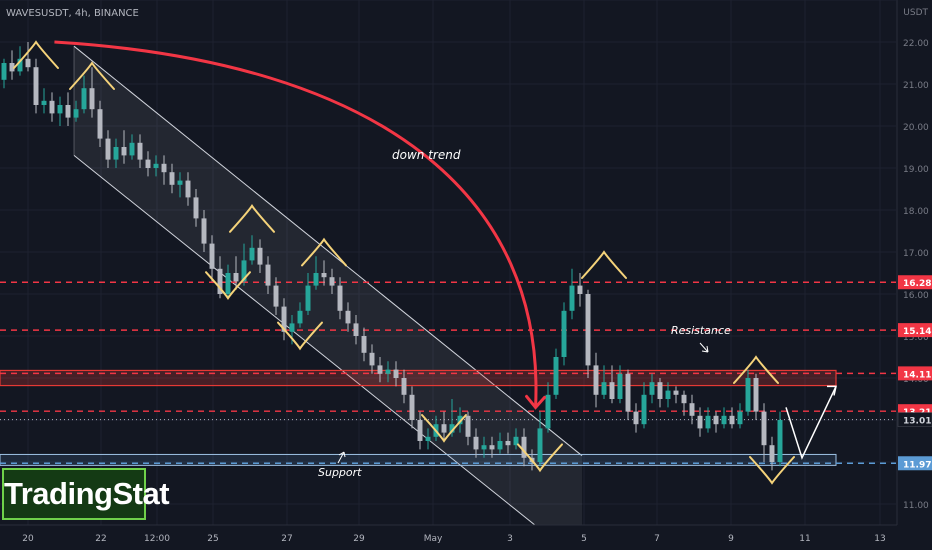 Image resolution: width=932 pixels, height=550 pixels. I want to click on price-level-tag-label: 15.14, so click(917, 332).